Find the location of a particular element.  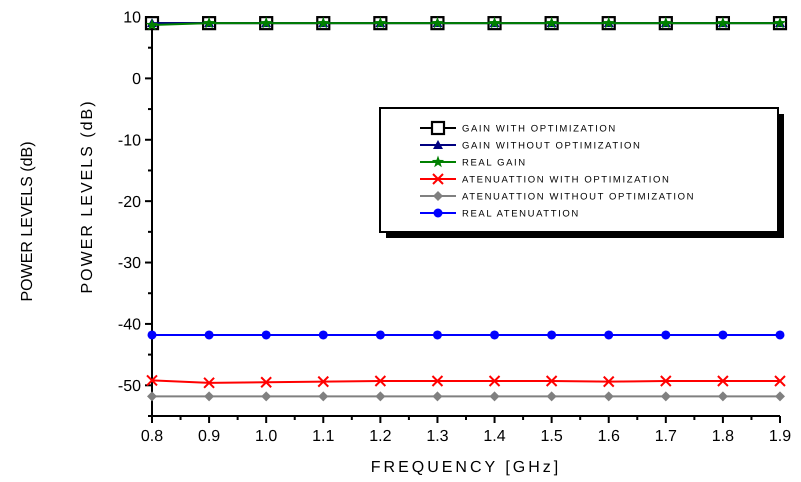

x-tick-label: 1.3 is located at coordinates (437, 436).